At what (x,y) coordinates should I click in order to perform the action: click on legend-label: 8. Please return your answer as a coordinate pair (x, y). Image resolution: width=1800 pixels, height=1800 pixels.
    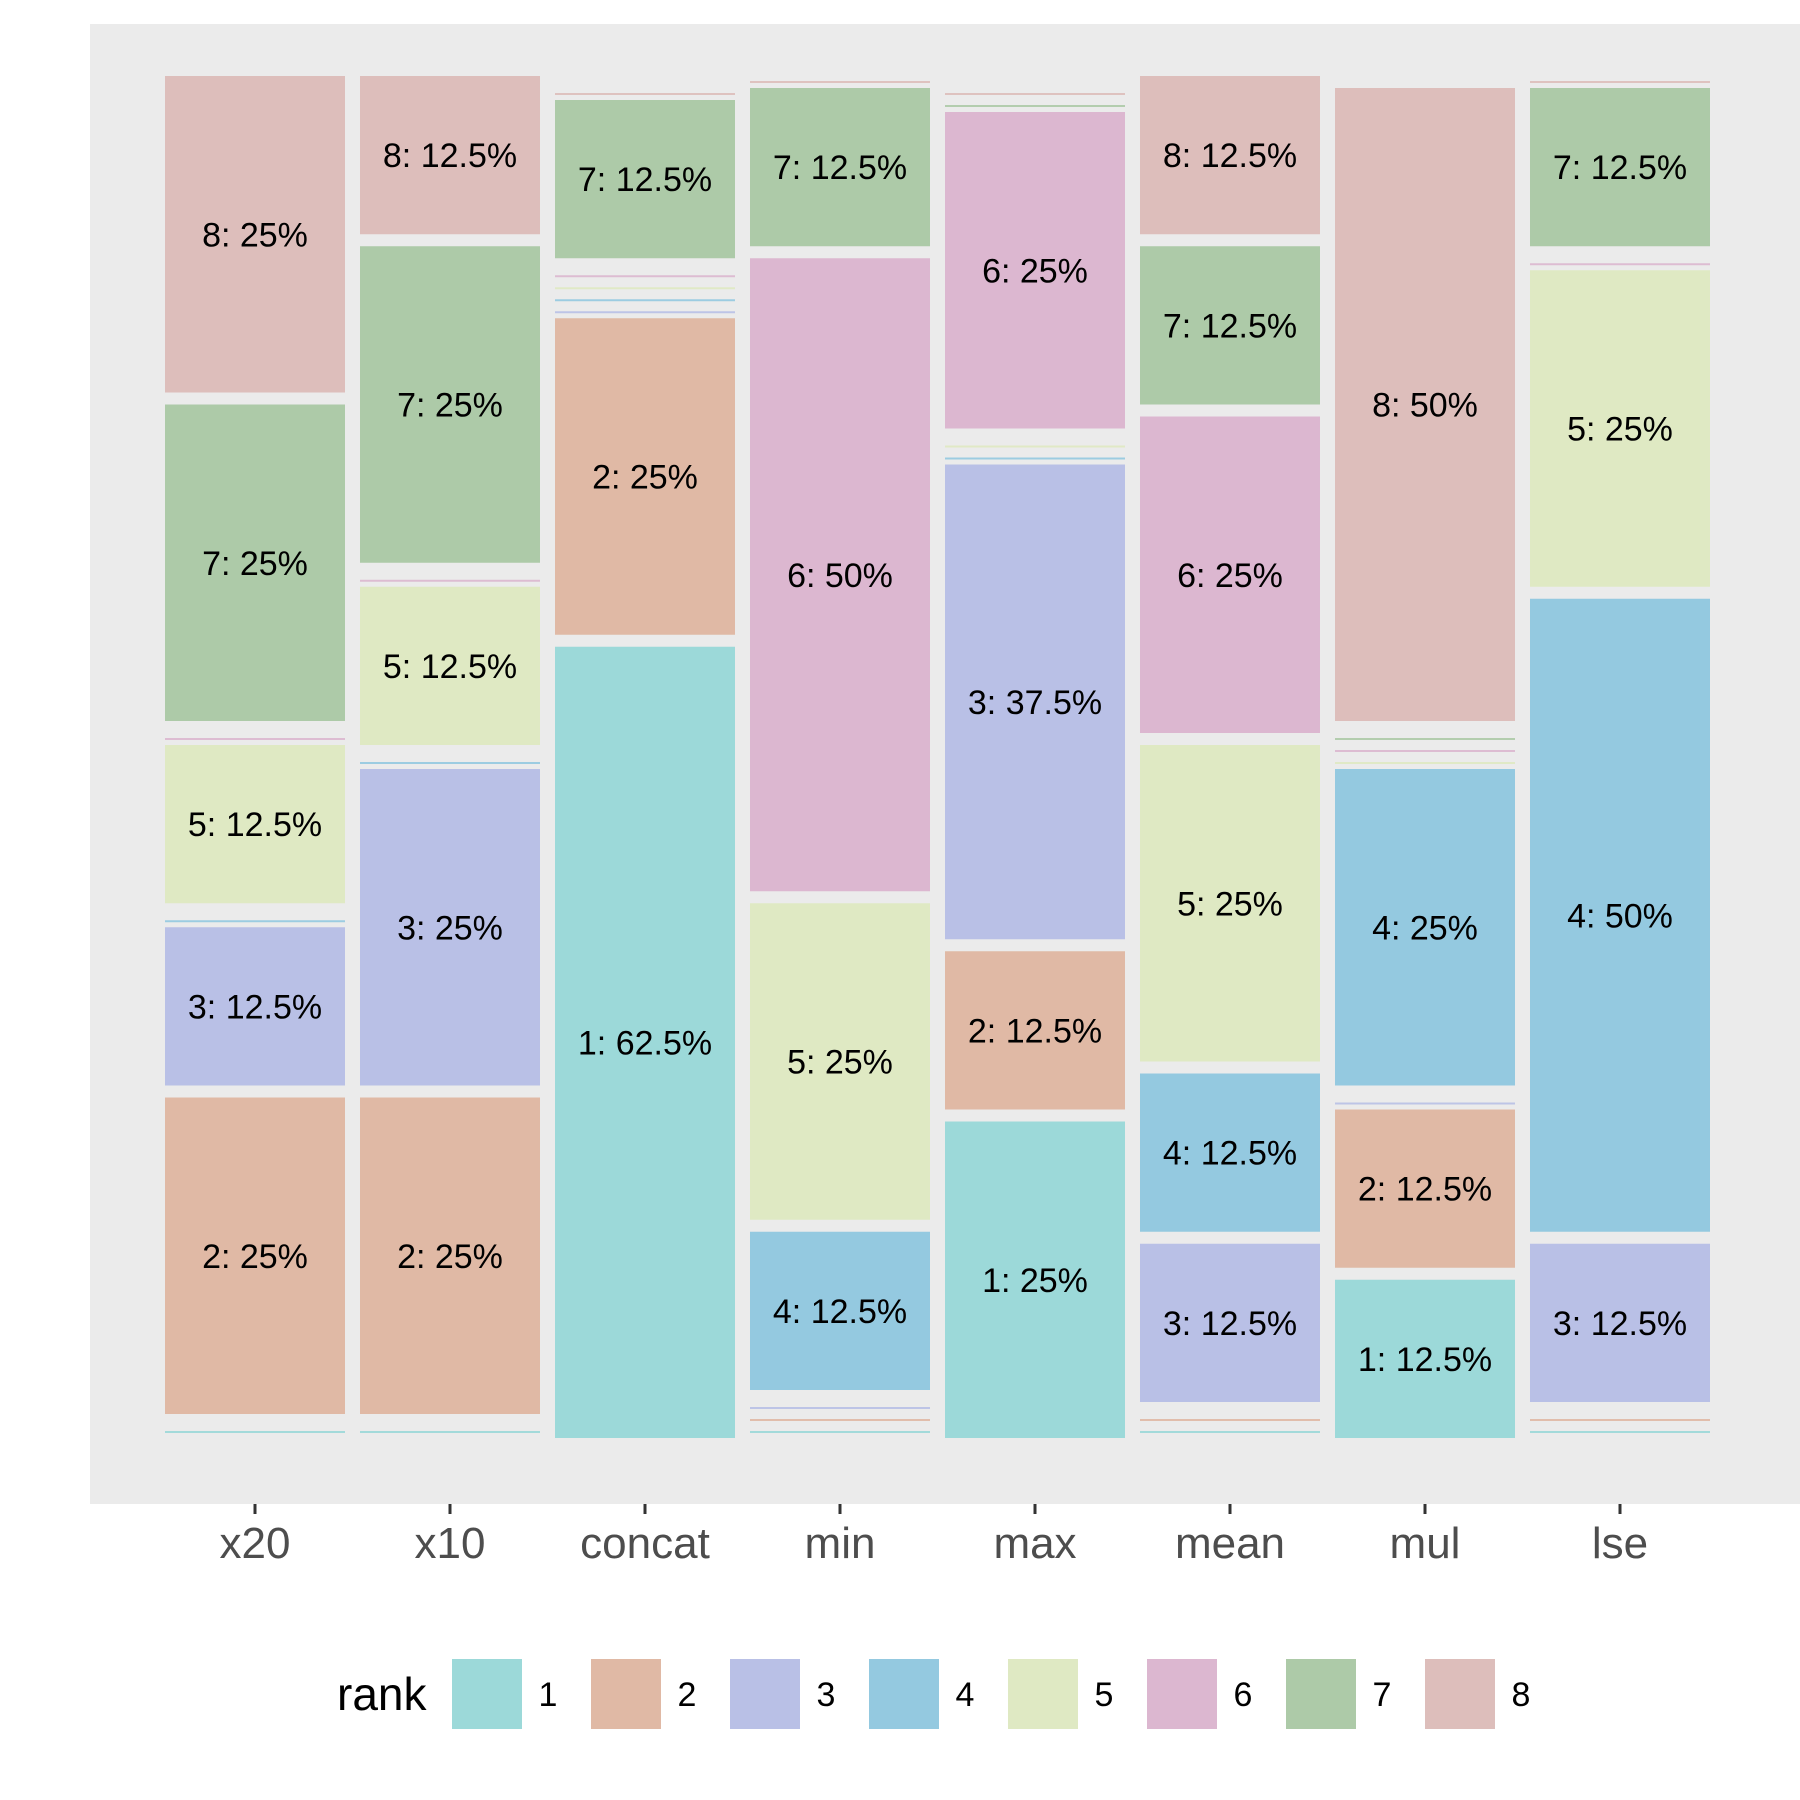
    Looking at the image, I should click on (1521, 1695).